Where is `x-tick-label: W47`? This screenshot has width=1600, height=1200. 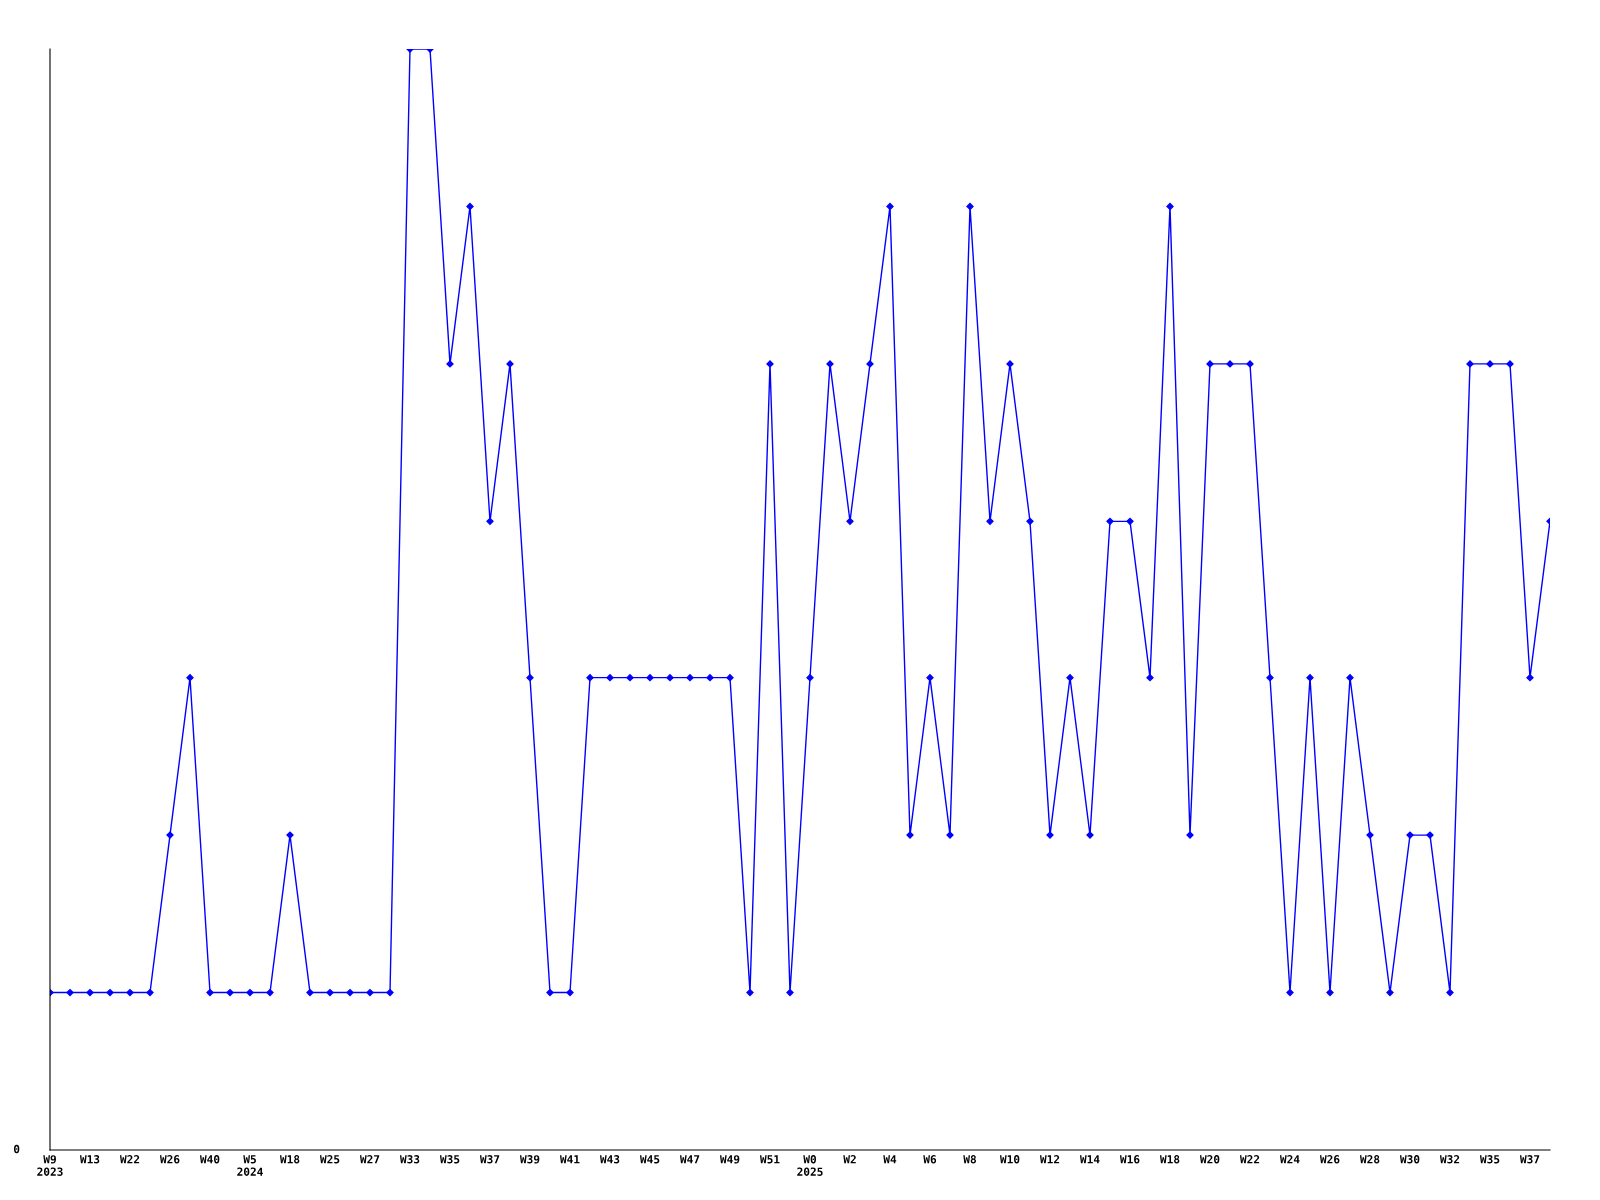 x-tick-label: W47 is located at coordinates (689, 1159).